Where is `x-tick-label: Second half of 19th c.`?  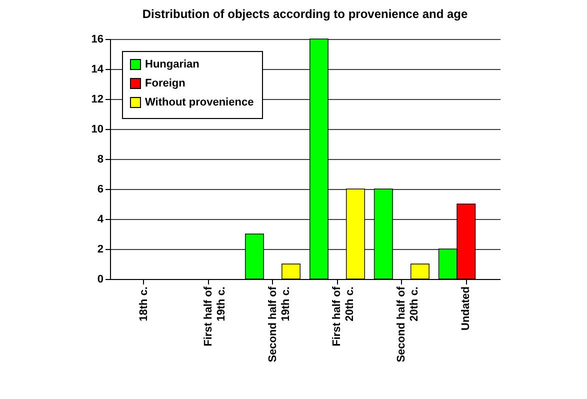
x-tick-label: Second half of 19th c. is located at coordinates (279, 324).